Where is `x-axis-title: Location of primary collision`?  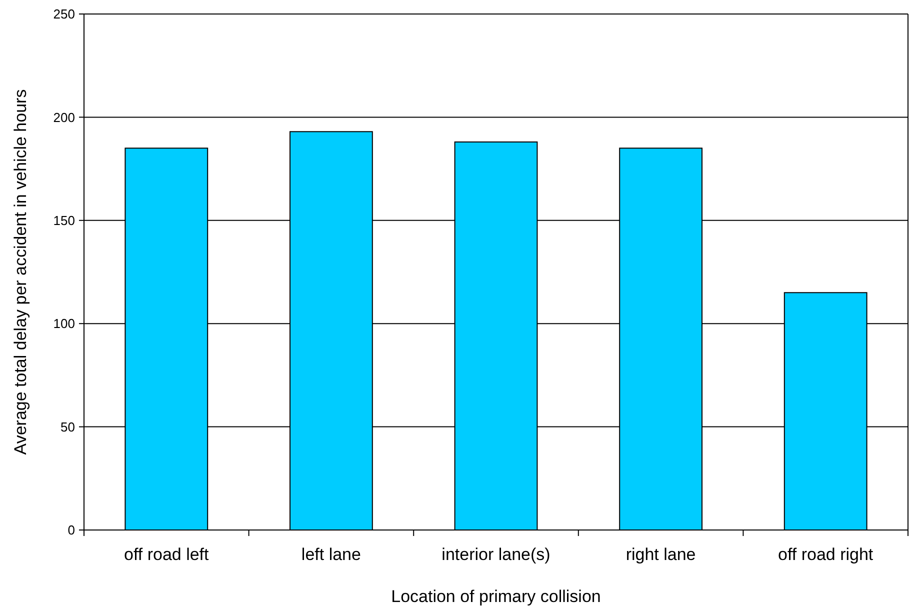
x-axis-title: Location of primary collision is located at coordinates (496, 596).